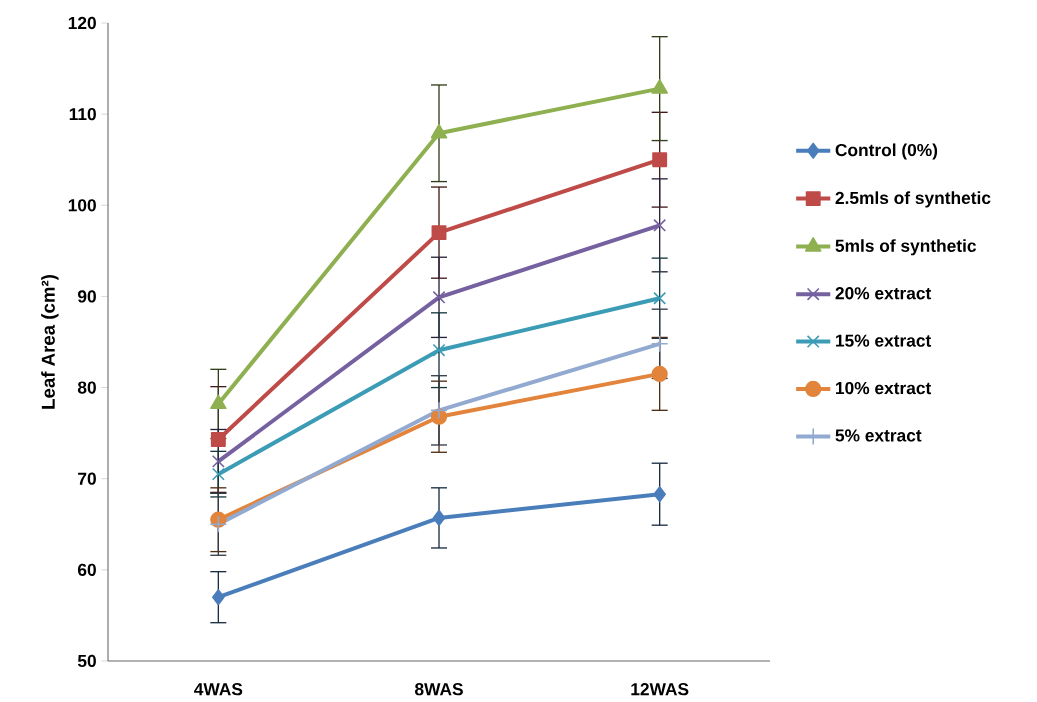  Describe the element at coordinates (87, 478) in the screenshot. I see `y-tick-label: 70` at that location.